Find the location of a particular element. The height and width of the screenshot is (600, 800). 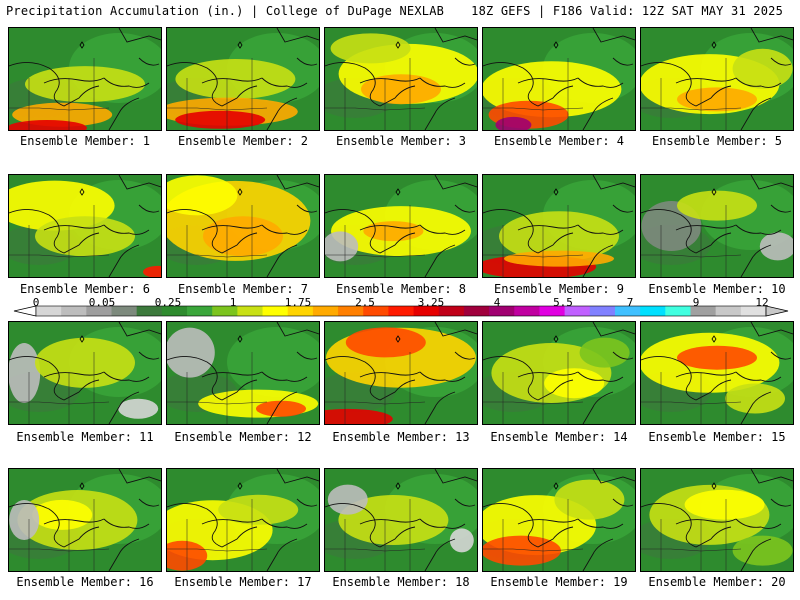

ensemble-member-label: Ensemble Member: 13 is located at coordinates (401, 437).